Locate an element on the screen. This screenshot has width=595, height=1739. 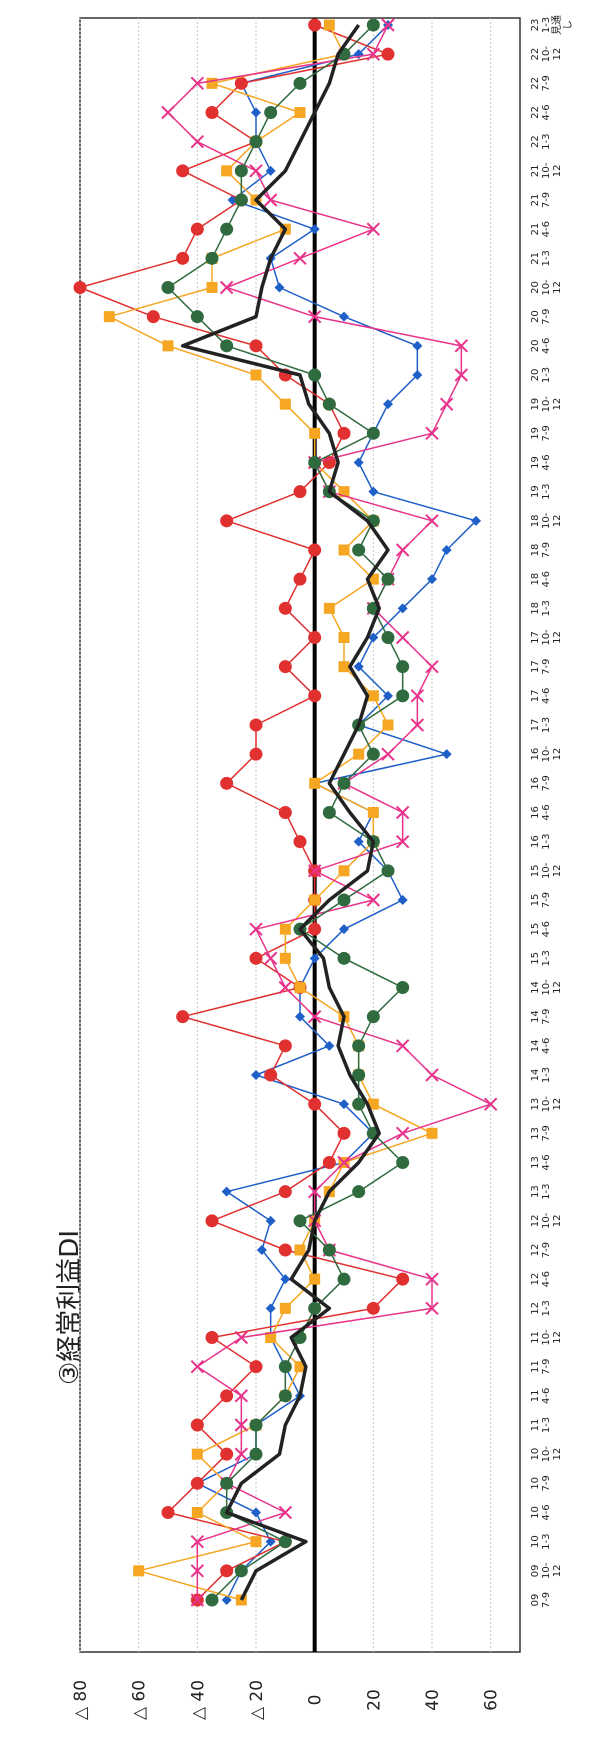
period-tick-label: 22 7-9 is located at coordinates (541, 83).